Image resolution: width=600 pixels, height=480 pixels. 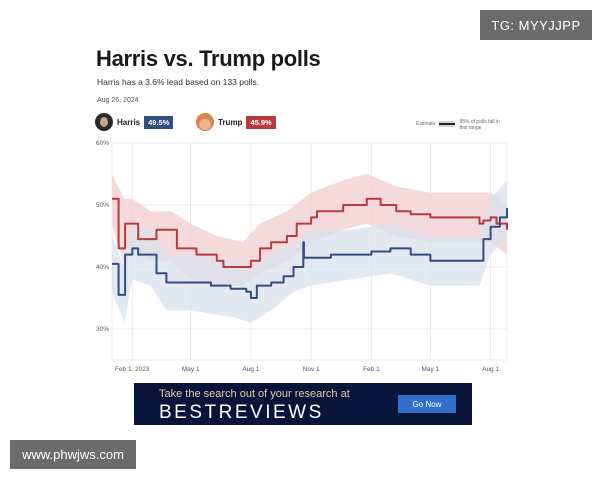 What do you see at coordinates (230, 122) in the screenshot?
I see `candidate-name: Trump` at bounding box center [230, 122].